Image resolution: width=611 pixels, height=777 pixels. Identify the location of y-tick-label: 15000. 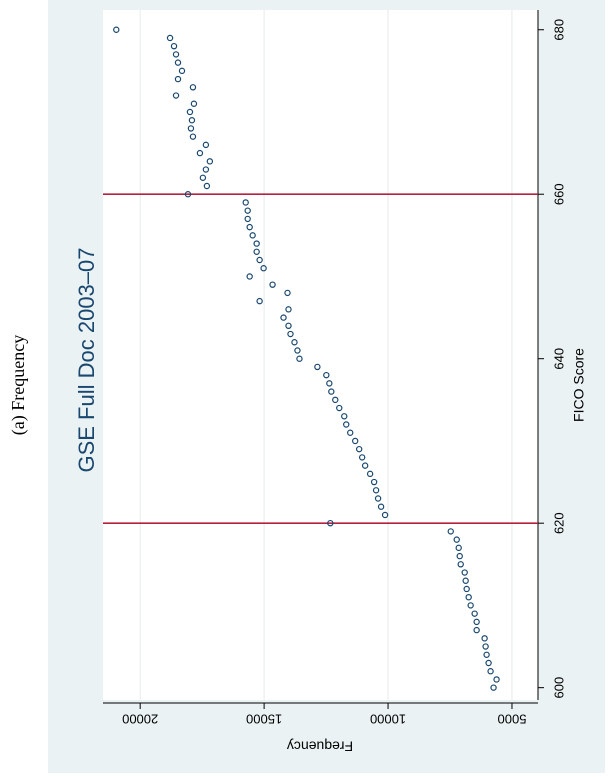
(264, 719).